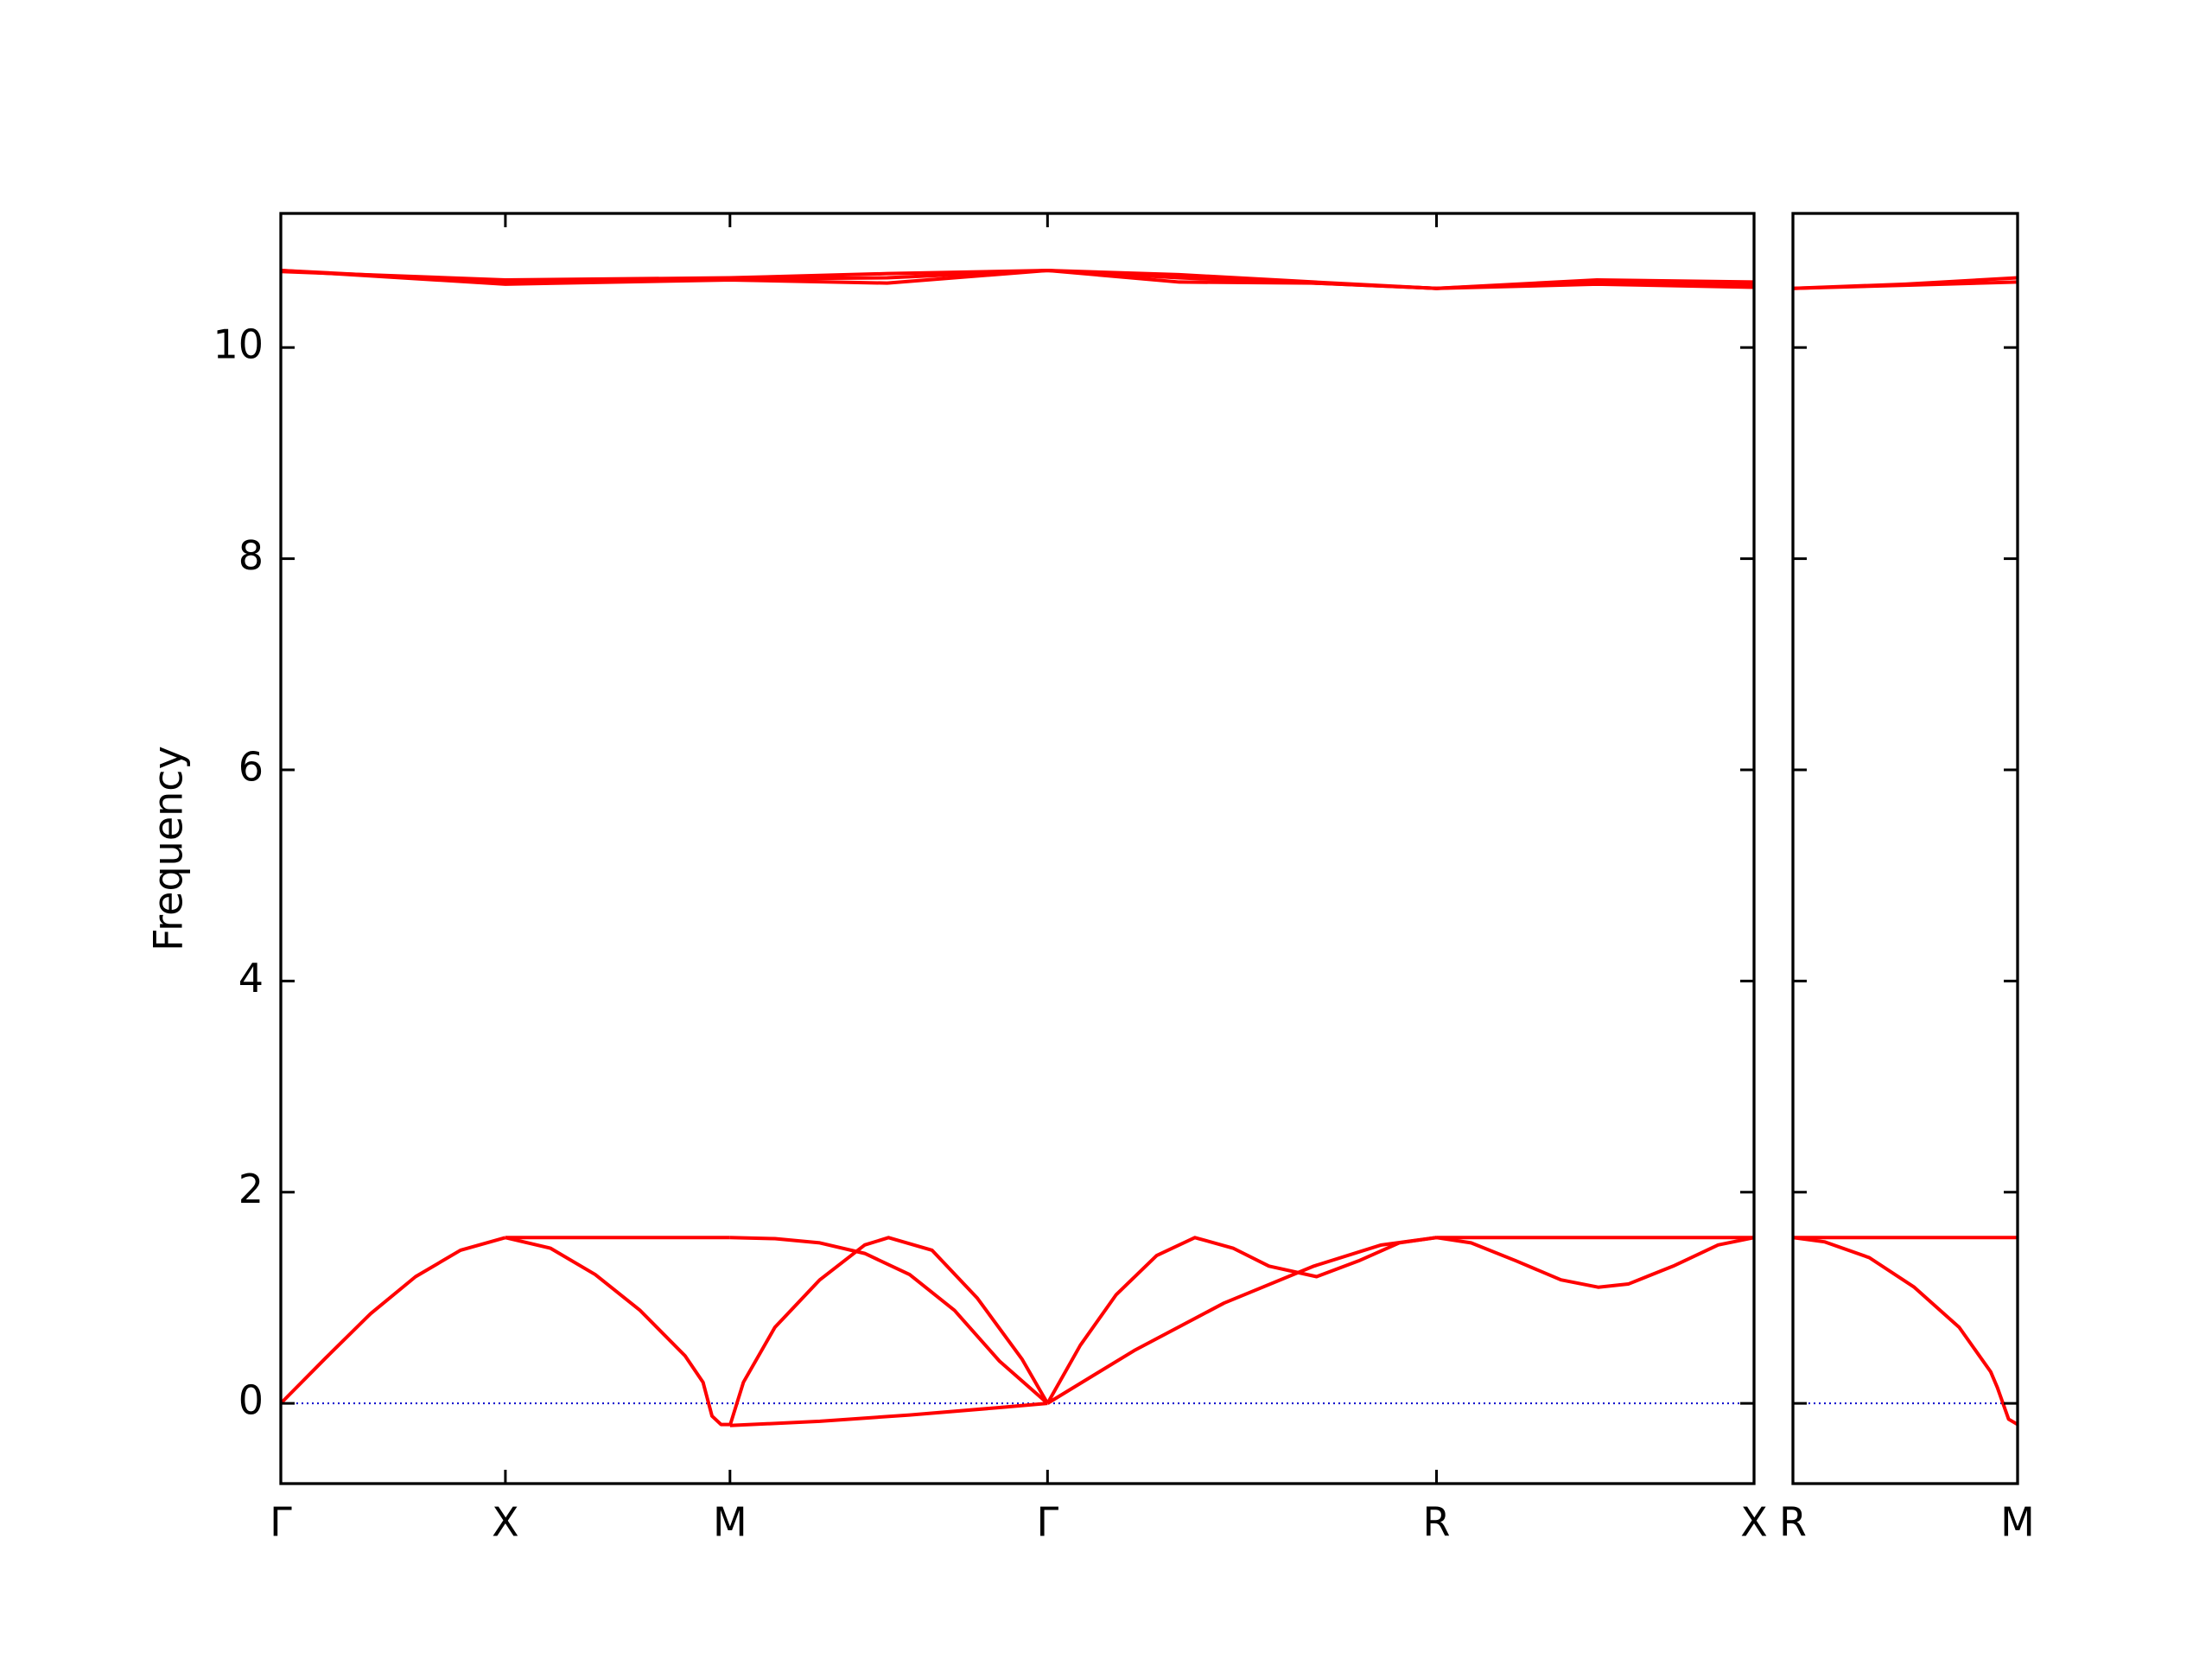 This screenshot has width=2212, height=1659. Describe the element at coordinates (238, 344) in the screenshot. I see `y-tick-label: 10` at that location.